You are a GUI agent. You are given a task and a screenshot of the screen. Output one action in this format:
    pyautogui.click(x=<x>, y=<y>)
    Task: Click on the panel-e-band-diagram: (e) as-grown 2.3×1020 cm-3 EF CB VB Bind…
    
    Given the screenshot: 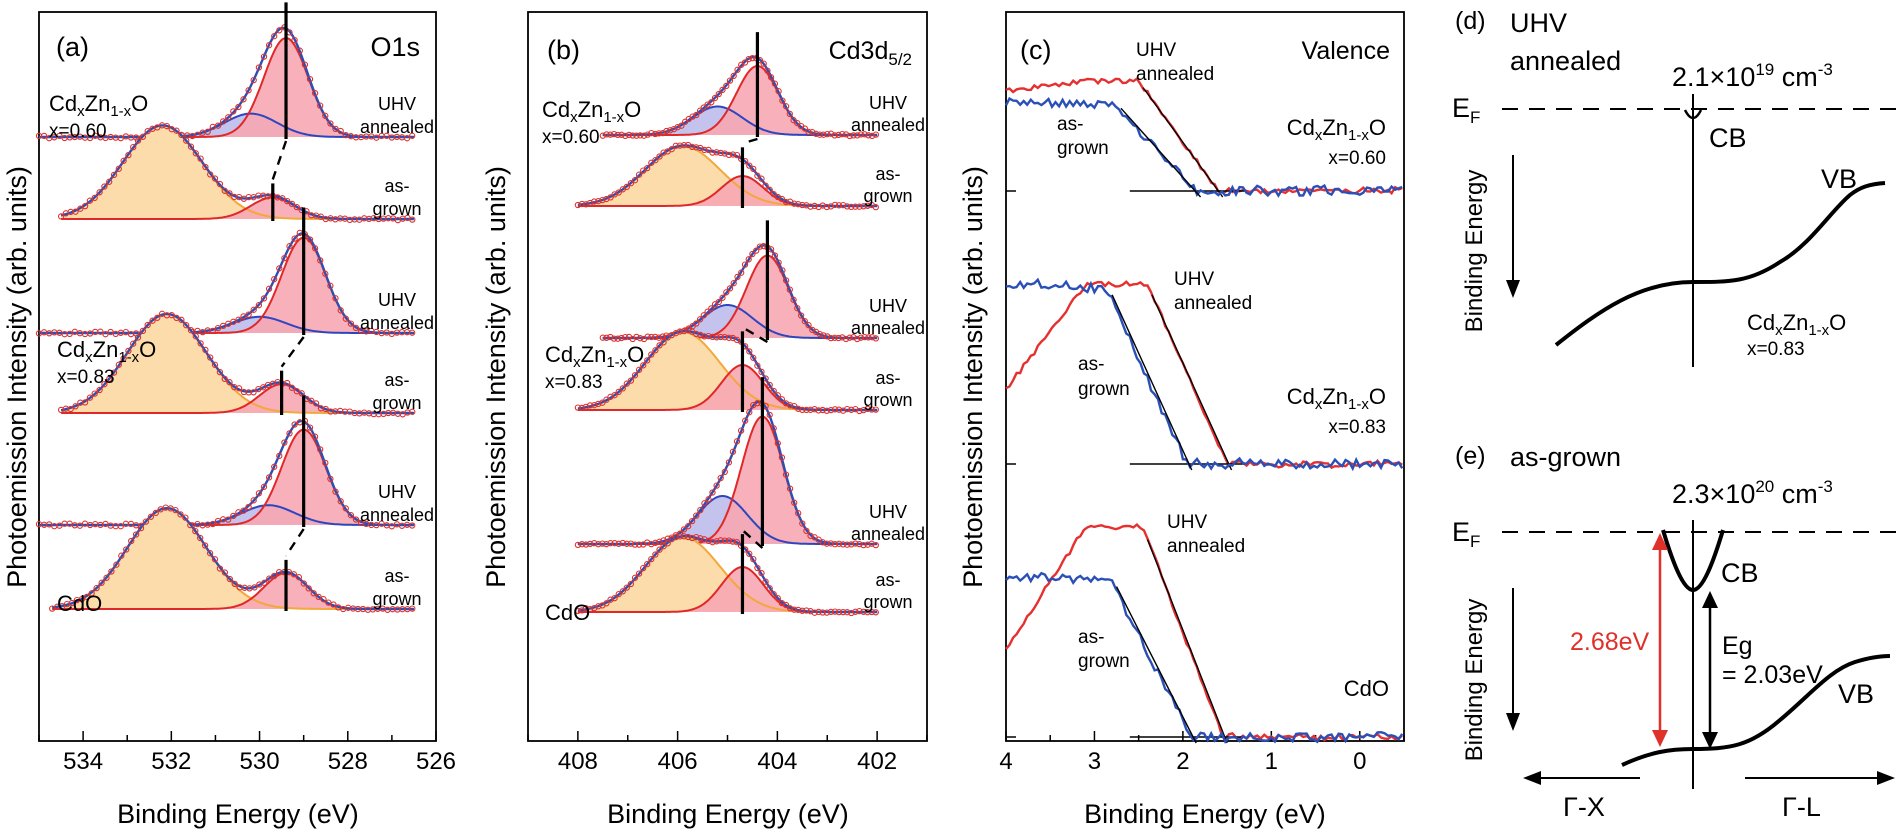 What is the action you would take?
    pyautogui.click(x=1676, y=632)
    